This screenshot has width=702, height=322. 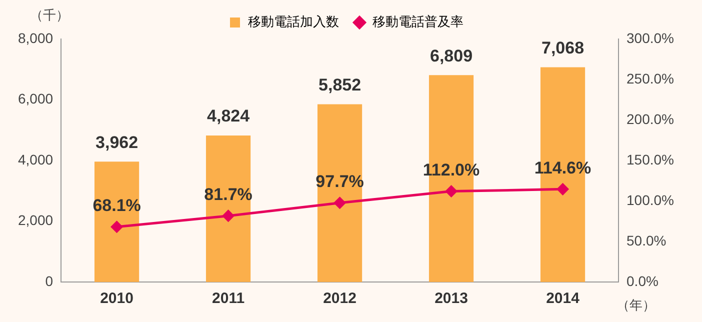 I want to click on data-label: 5,852, so click(x=340, y=84).